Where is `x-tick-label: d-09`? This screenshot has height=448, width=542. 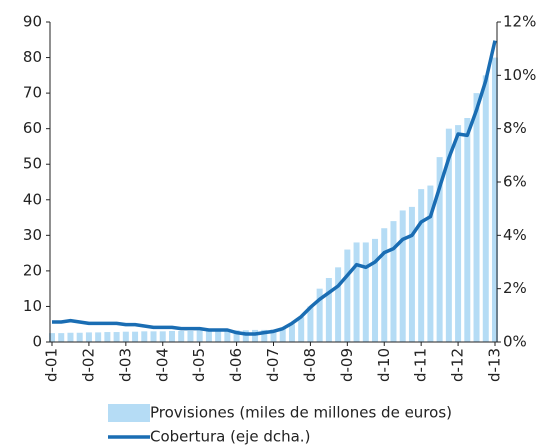 x-tick-label: d-09 is located at coordinates (347, 365).